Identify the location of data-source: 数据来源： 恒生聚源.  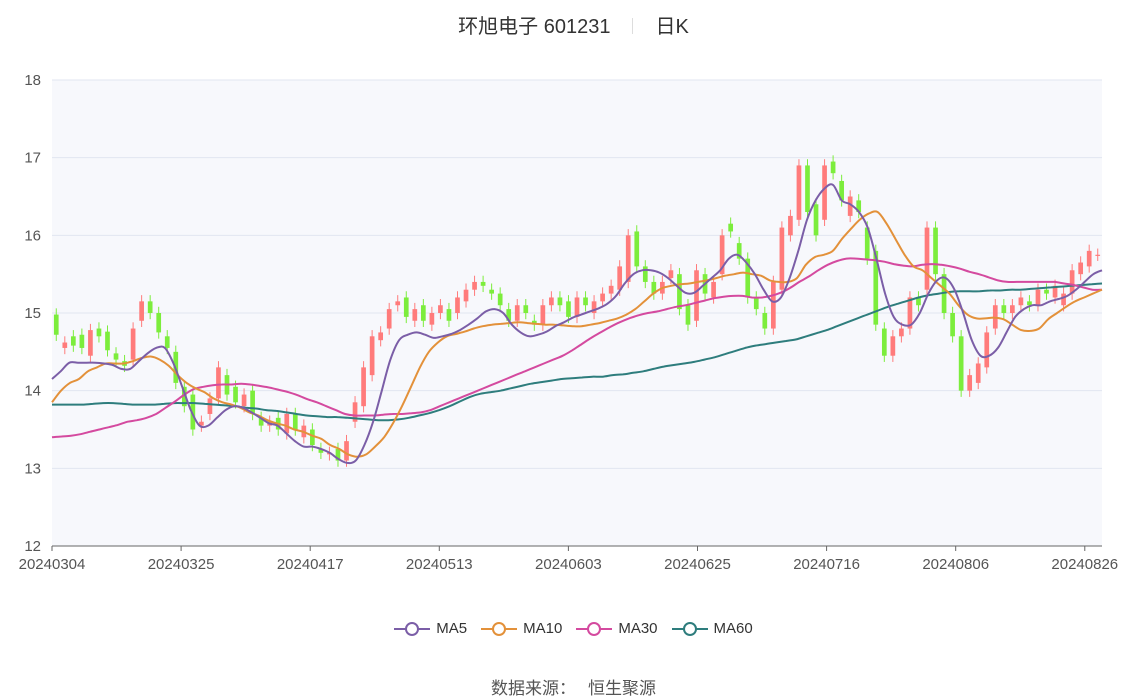
(573, 686).